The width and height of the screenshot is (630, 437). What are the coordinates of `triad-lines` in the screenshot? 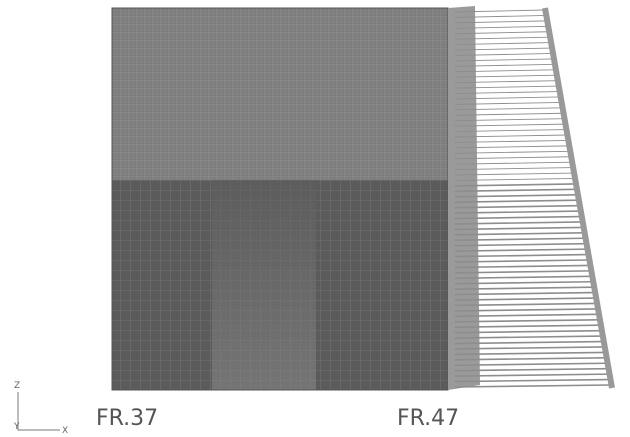 It's located at (38, 411).